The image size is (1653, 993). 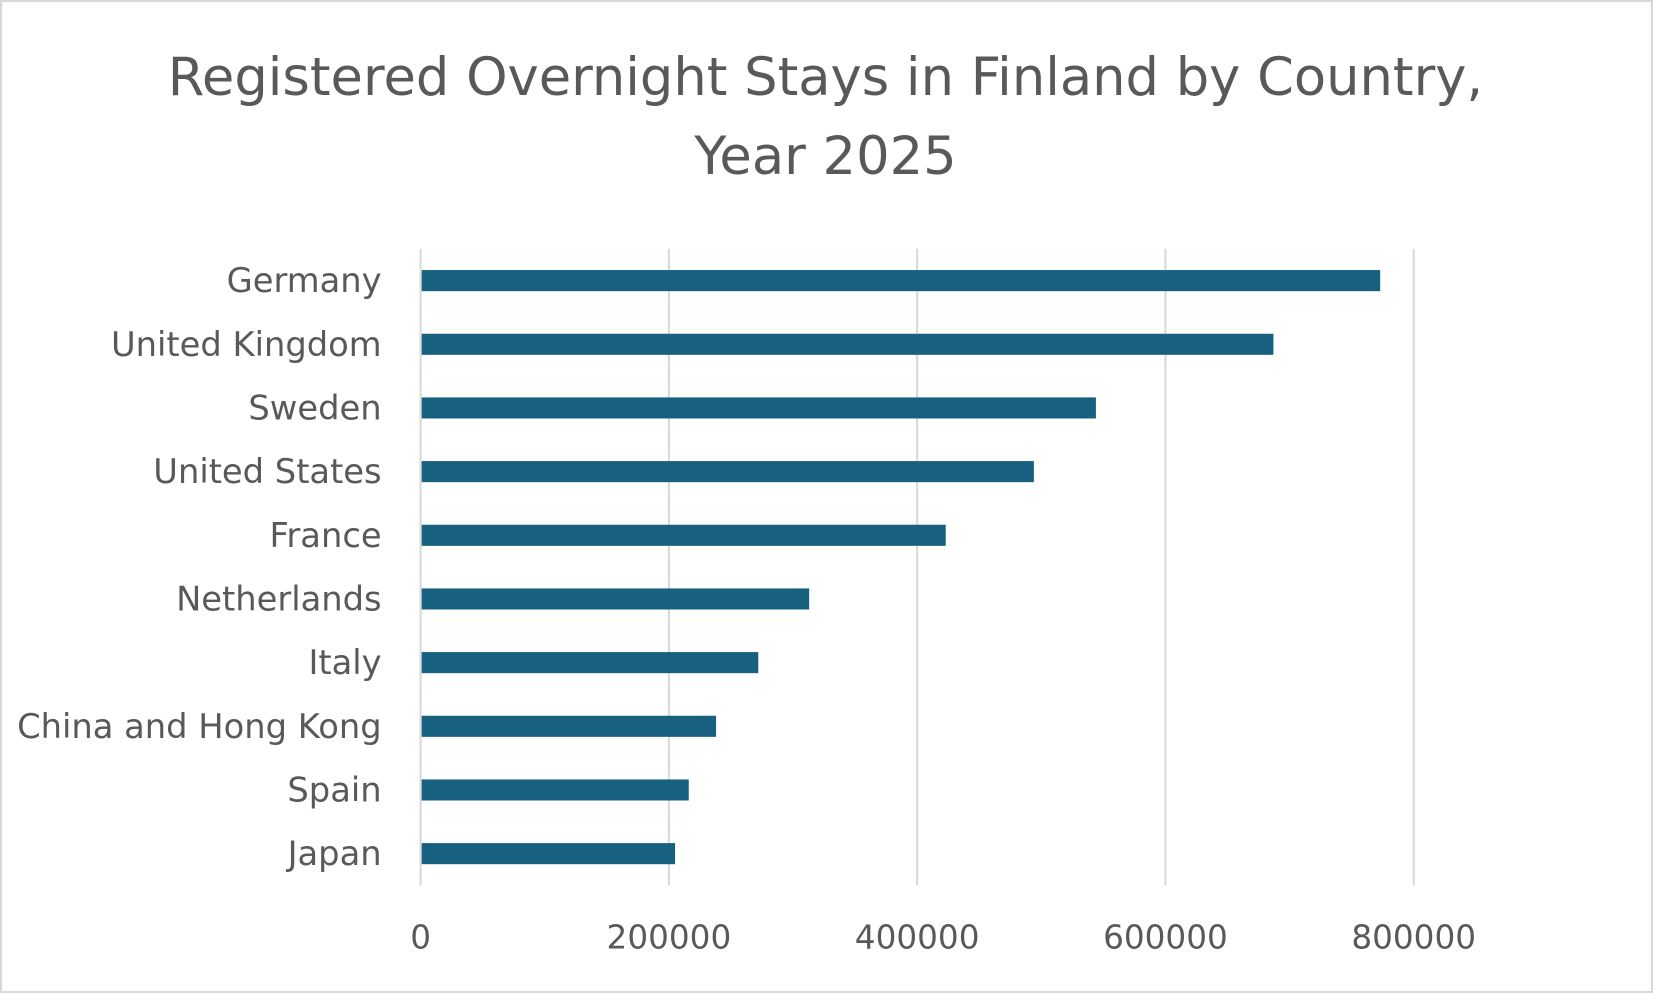 I want to click on bar-united-states, so click(x=727, y=472).